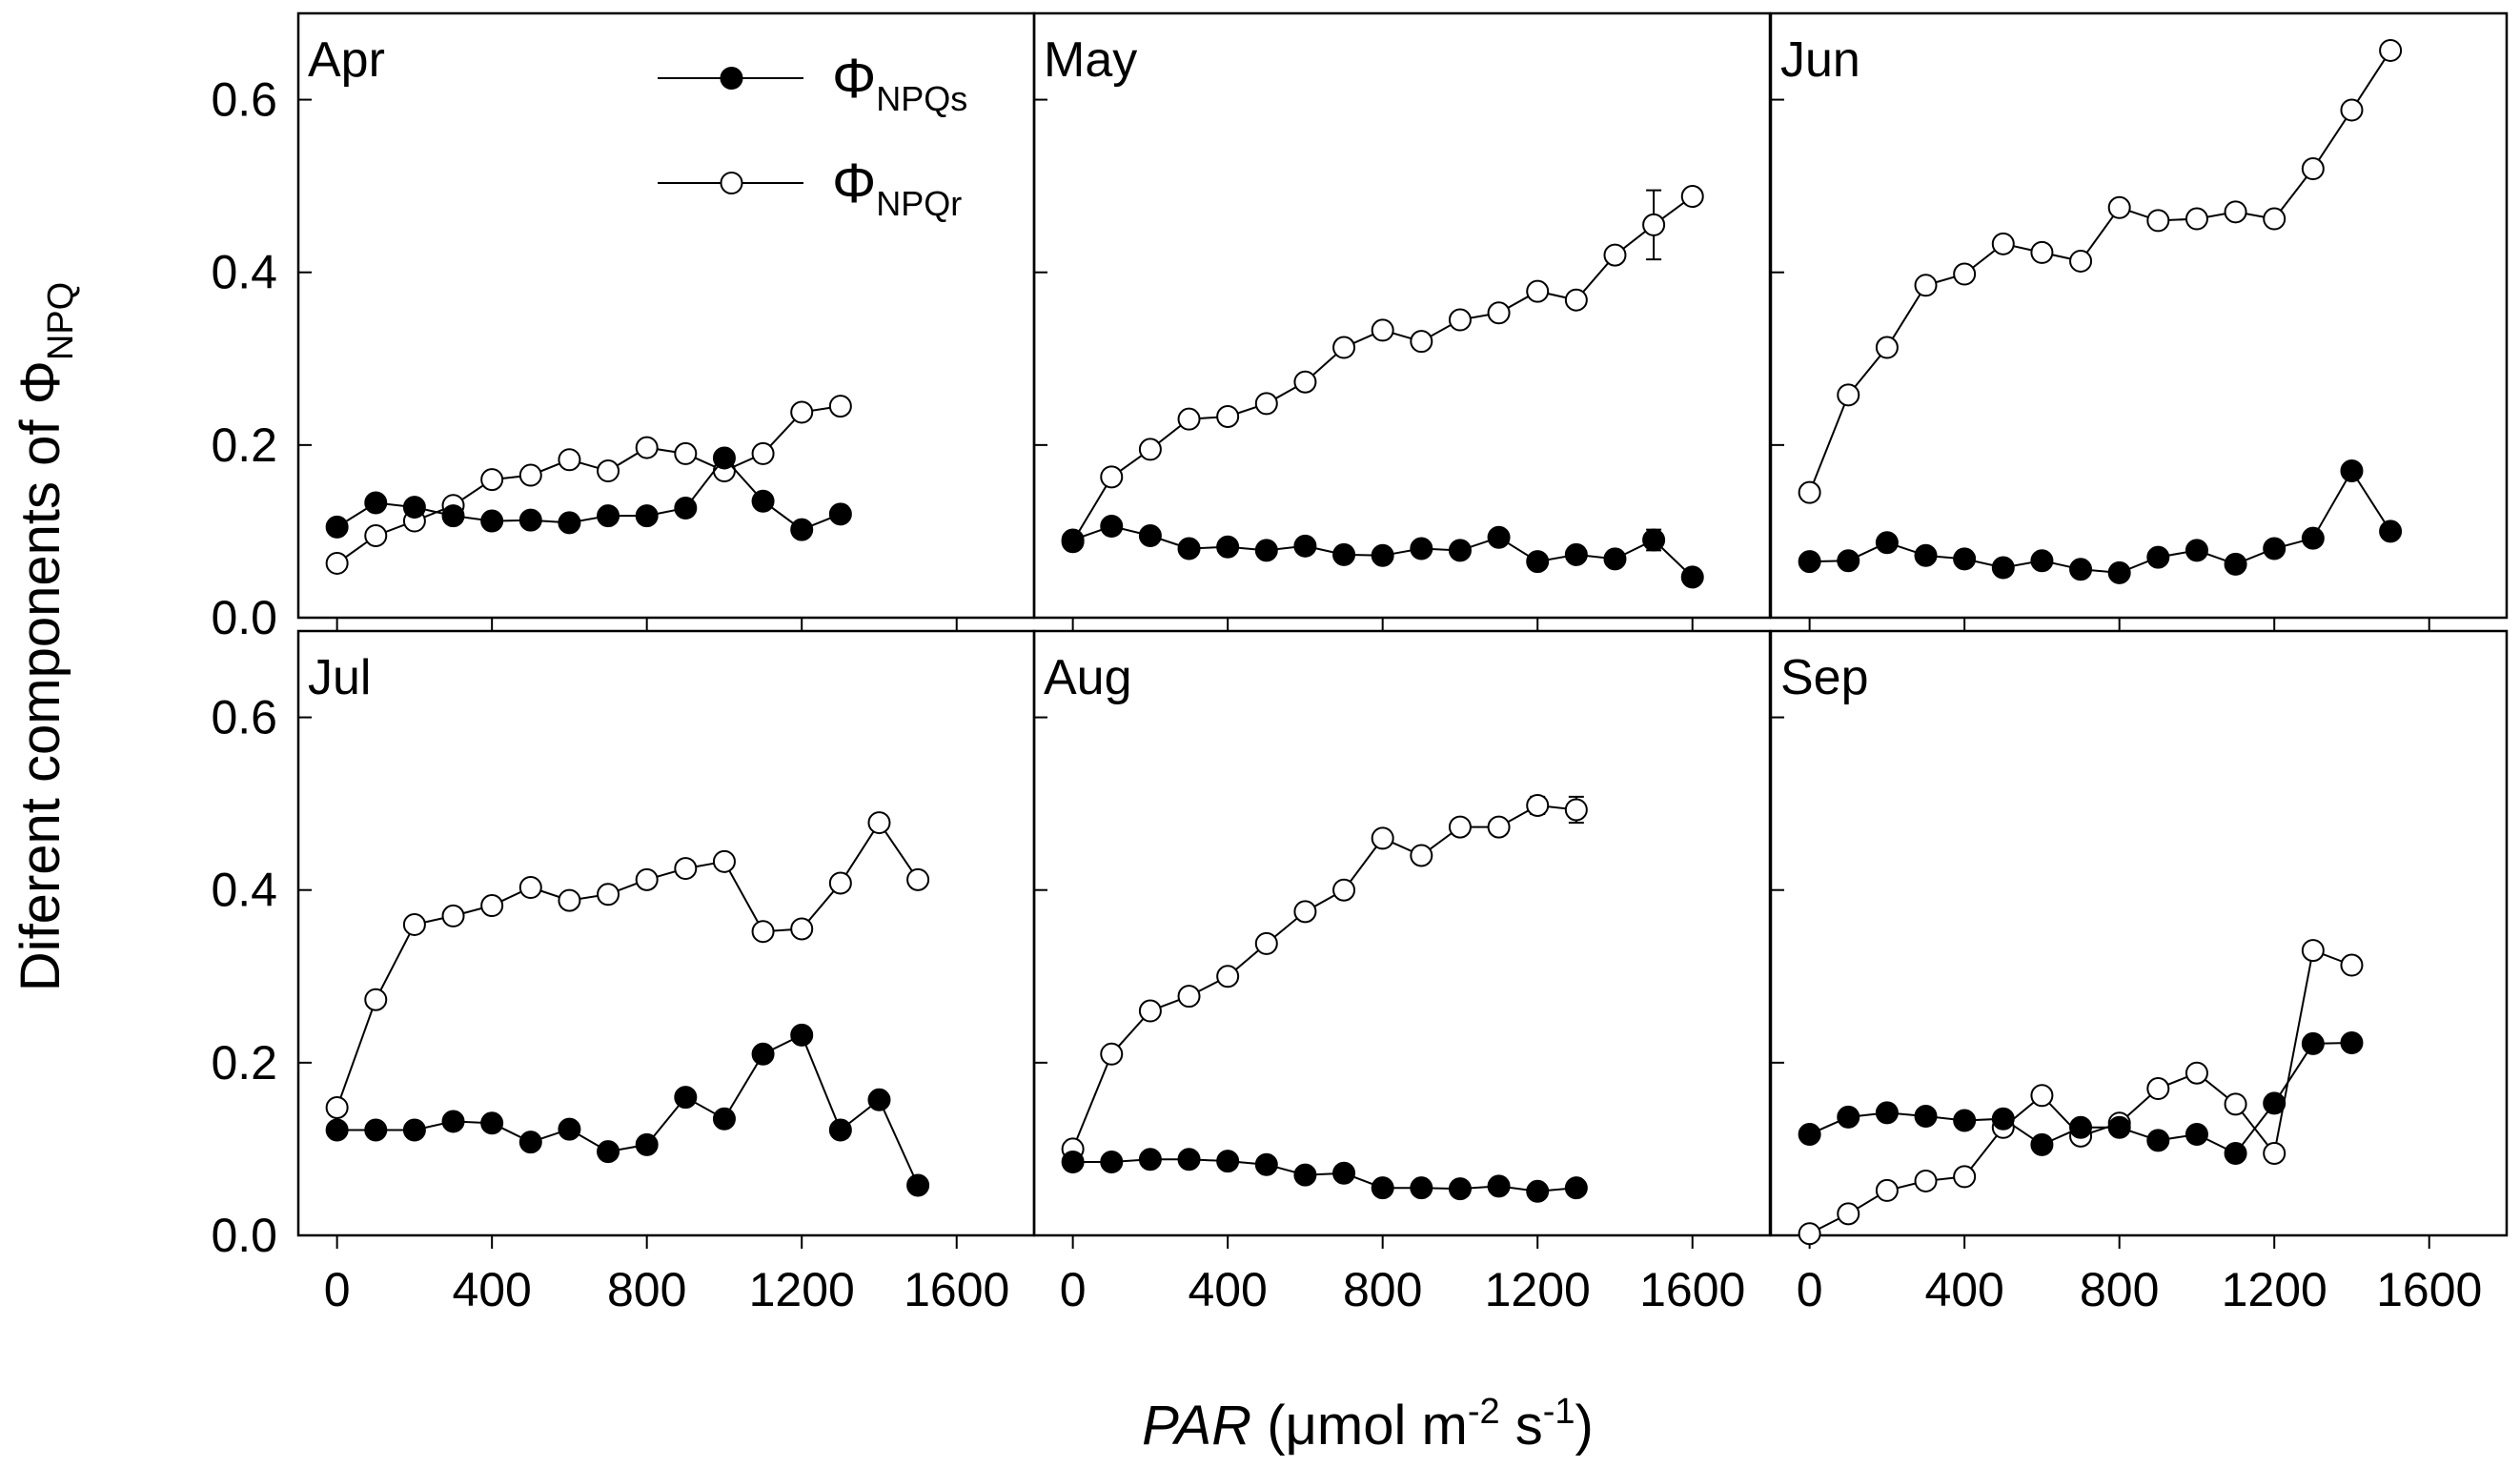 The height and width of the screenshot is (1467, 2520). Describe the element at coordinates (1090, 60) in the screenshot. I see `panel-label: May` at that location.